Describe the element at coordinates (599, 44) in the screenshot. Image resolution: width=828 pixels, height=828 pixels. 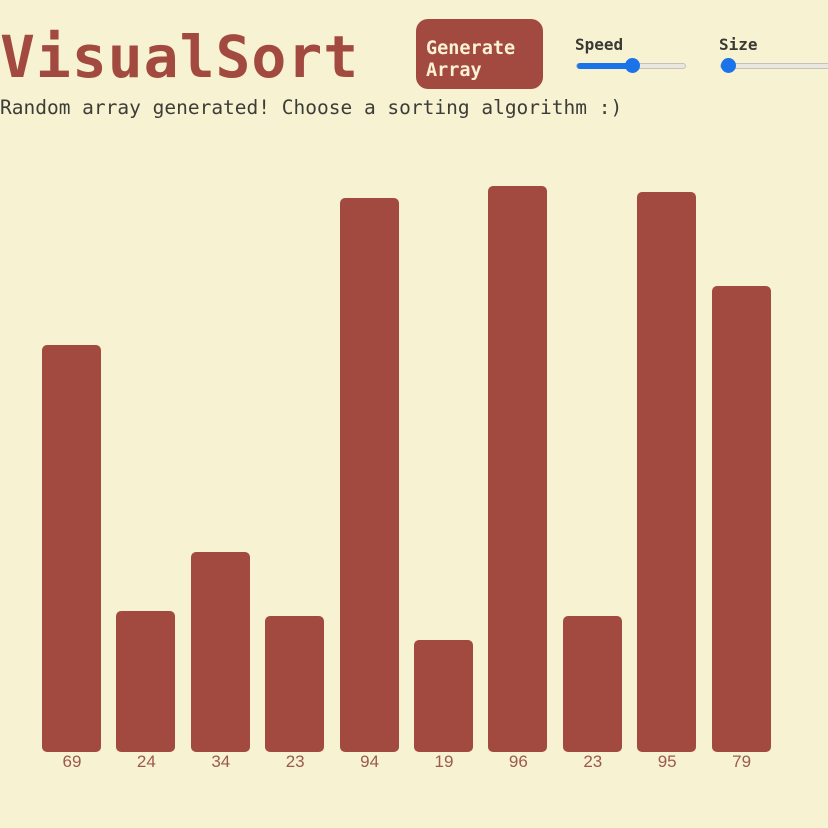
I see `speed-label: Speed` at that location.